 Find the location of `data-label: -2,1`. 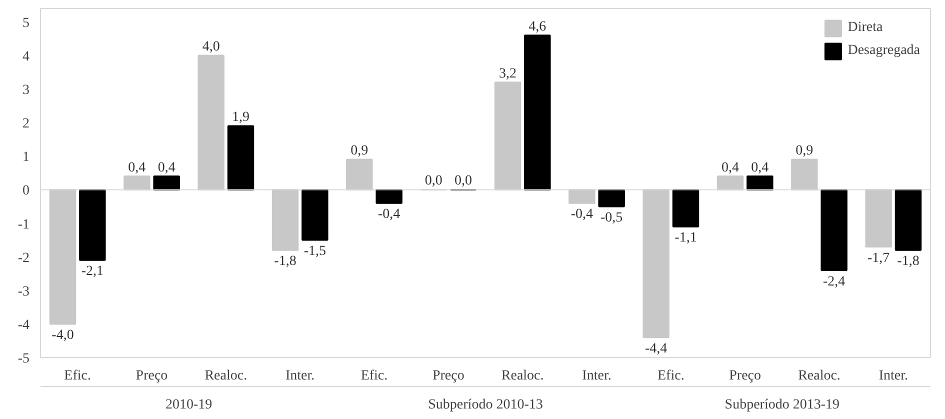

data-label: -2,1 is located at coordinates (92, 272).